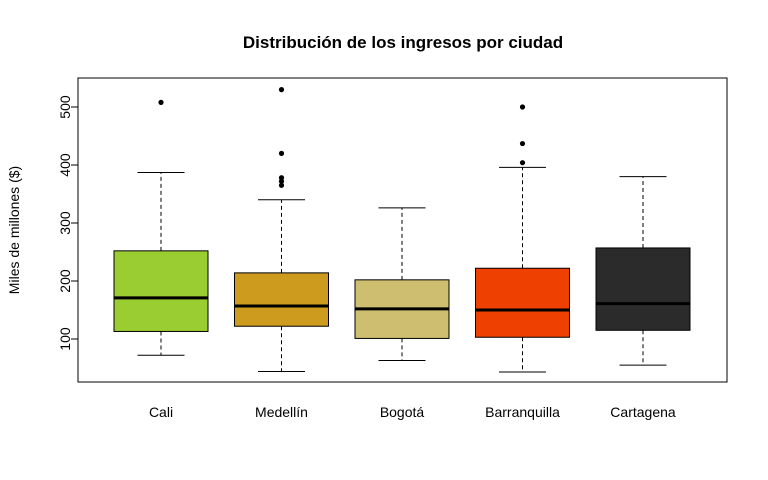  Describe the element at coordinates (14, 230) in the screenshot. I see `y-axis-label: Miles de millones ($)` at that location.